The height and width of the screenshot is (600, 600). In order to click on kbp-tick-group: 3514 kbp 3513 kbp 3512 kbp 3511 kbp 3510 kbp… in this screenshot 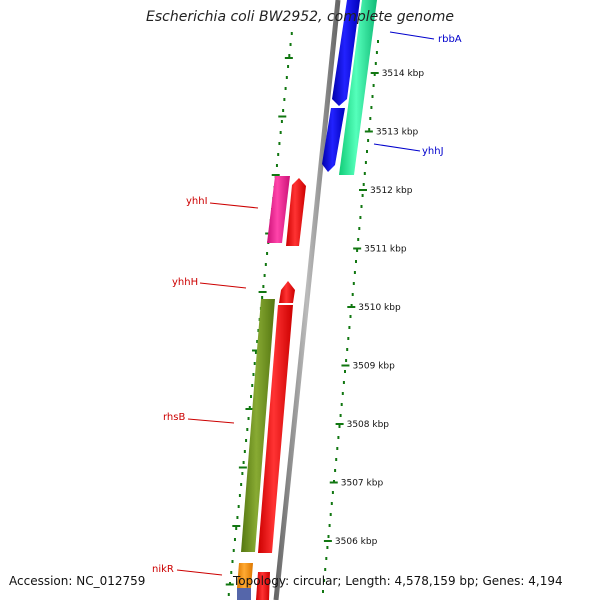, I will do `click(374, 308)`.